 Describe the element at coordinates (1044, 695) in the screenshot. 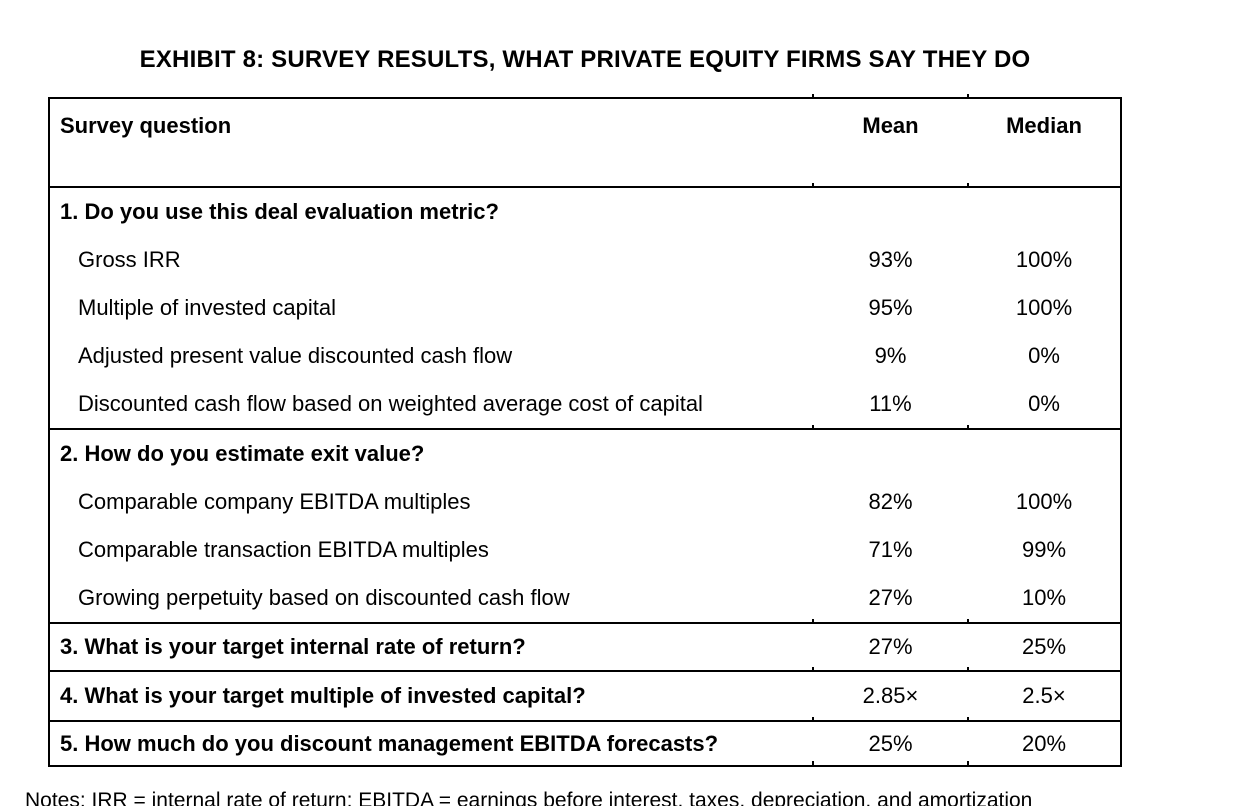

I see `median-value: 2.5×` at that location.